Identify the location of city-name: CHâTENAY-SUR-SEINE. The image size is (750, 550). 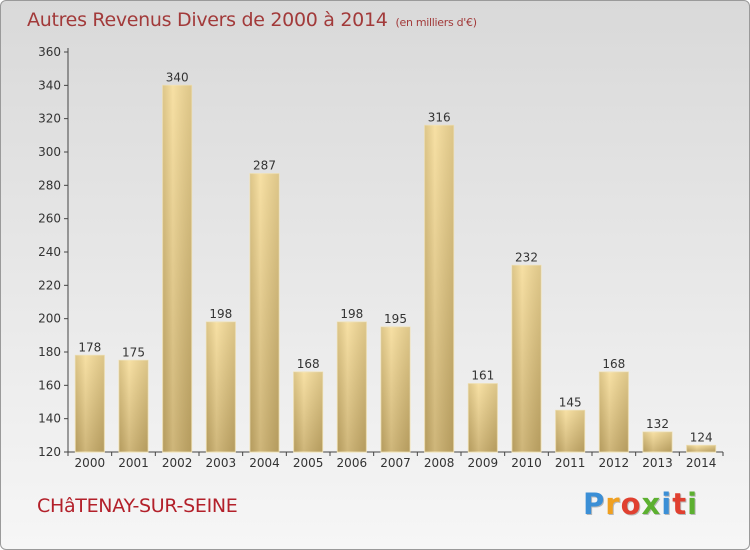
(137, 506).